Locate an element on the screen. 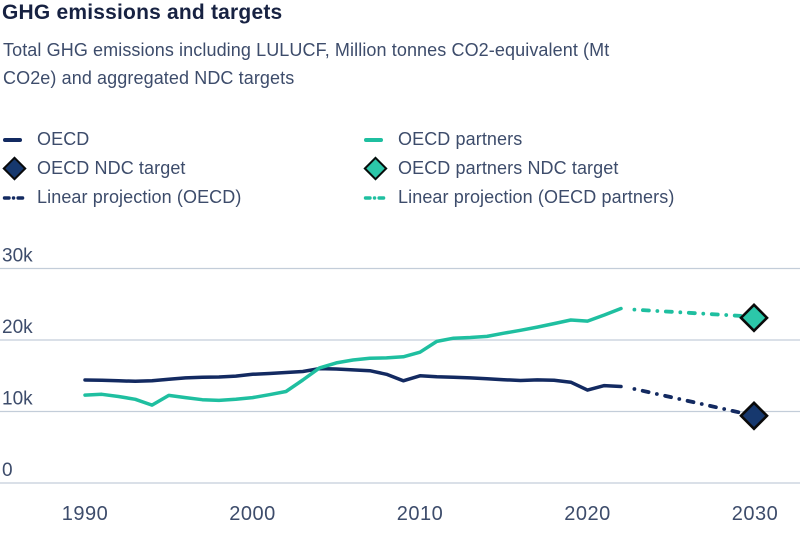 The height and width of the screenshot is (533, 800). y-axis-tick-label: 20k is located at coordinates (17, 327).